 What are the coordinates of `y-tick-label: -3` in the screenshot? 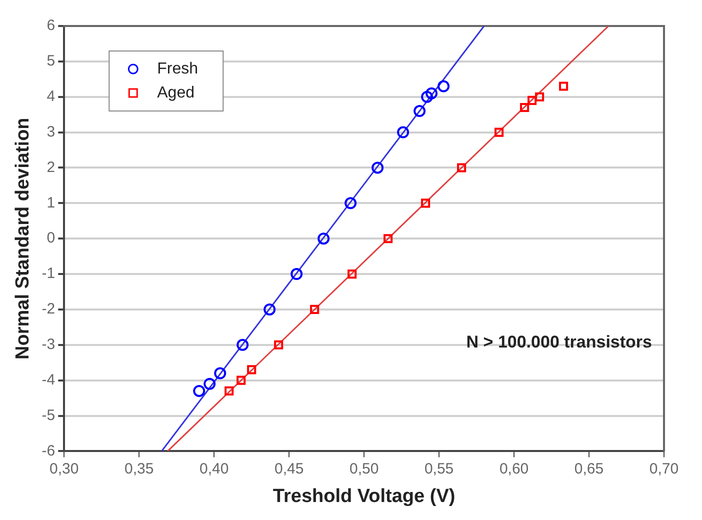 It's located at (49, 345).